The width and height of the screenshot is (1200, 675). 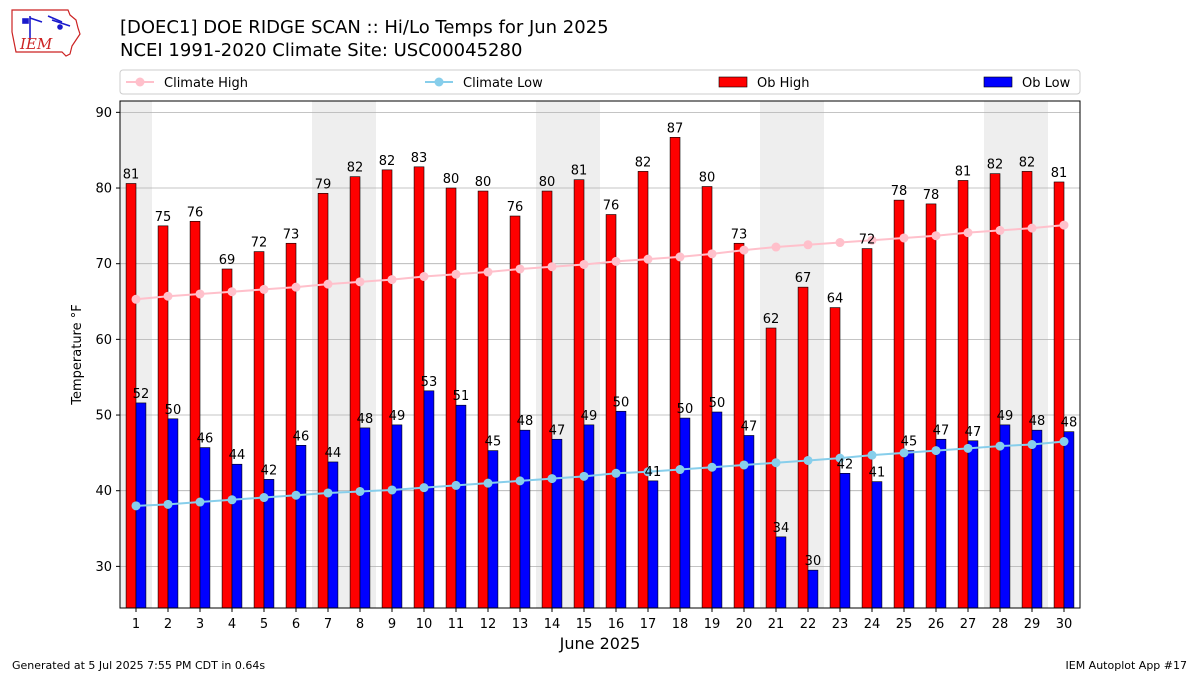 What do you see at coordinates (771, 319) in the screenshot?
I see `ob-high-label: 62` at bounding box center [771, 319].